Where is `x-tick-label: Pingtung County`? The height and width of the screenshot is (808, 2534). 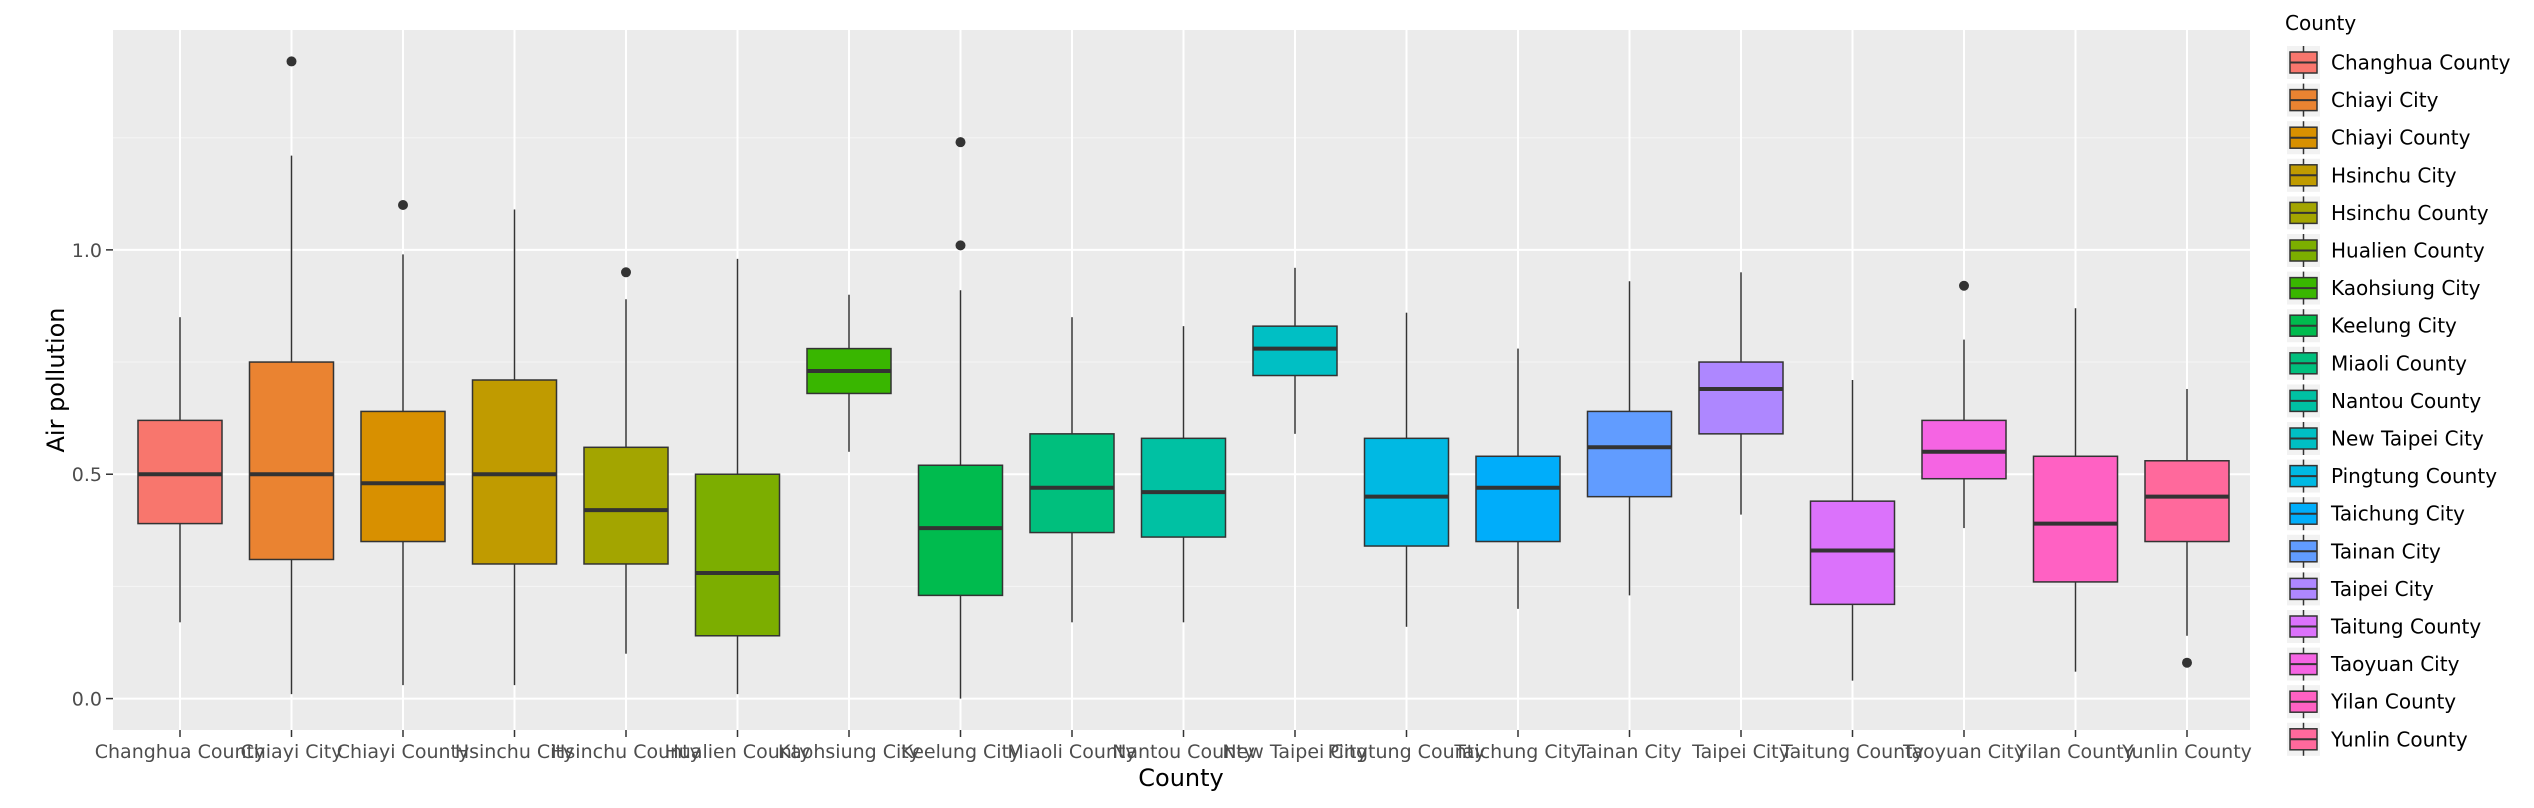
x-tick-label: Pingtung County is located at coordinates (1407, 752).